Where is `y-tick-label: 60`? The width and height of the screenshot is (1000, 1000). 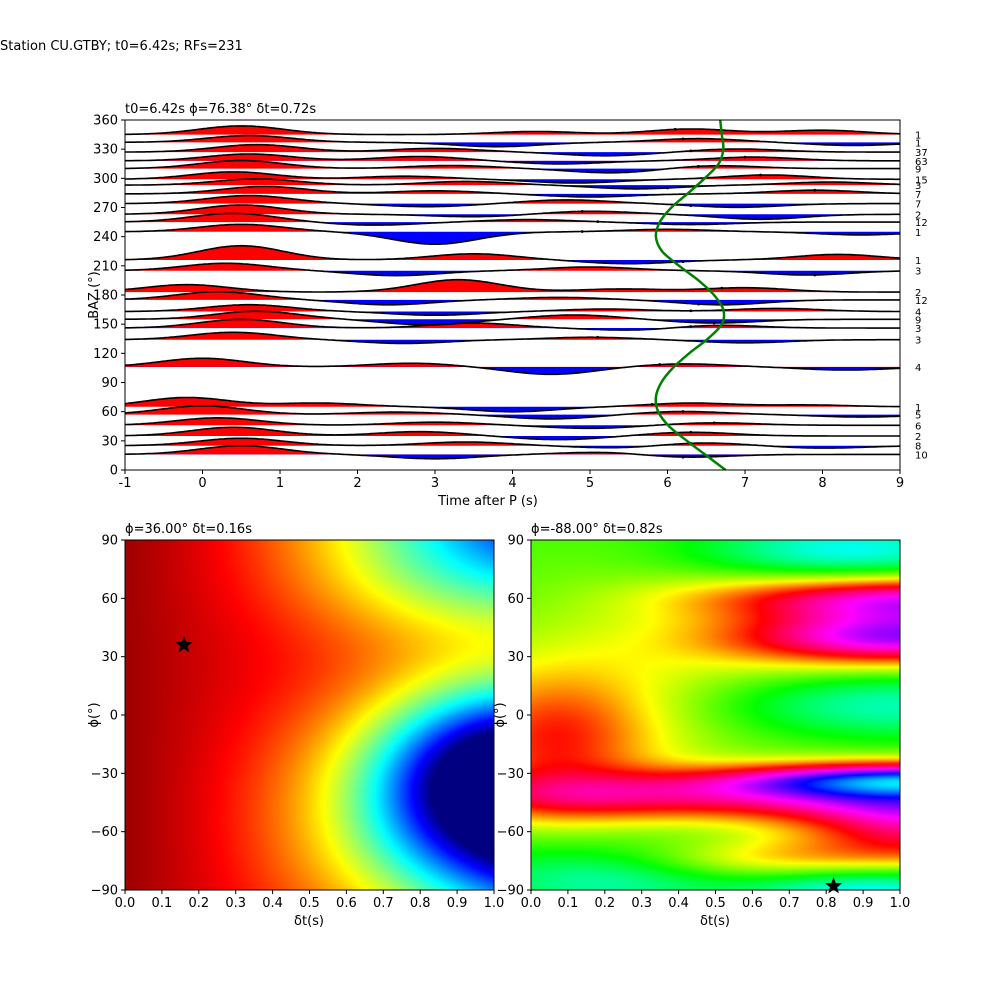 y-tick-label: 60 is located at coordinates (515, 599).